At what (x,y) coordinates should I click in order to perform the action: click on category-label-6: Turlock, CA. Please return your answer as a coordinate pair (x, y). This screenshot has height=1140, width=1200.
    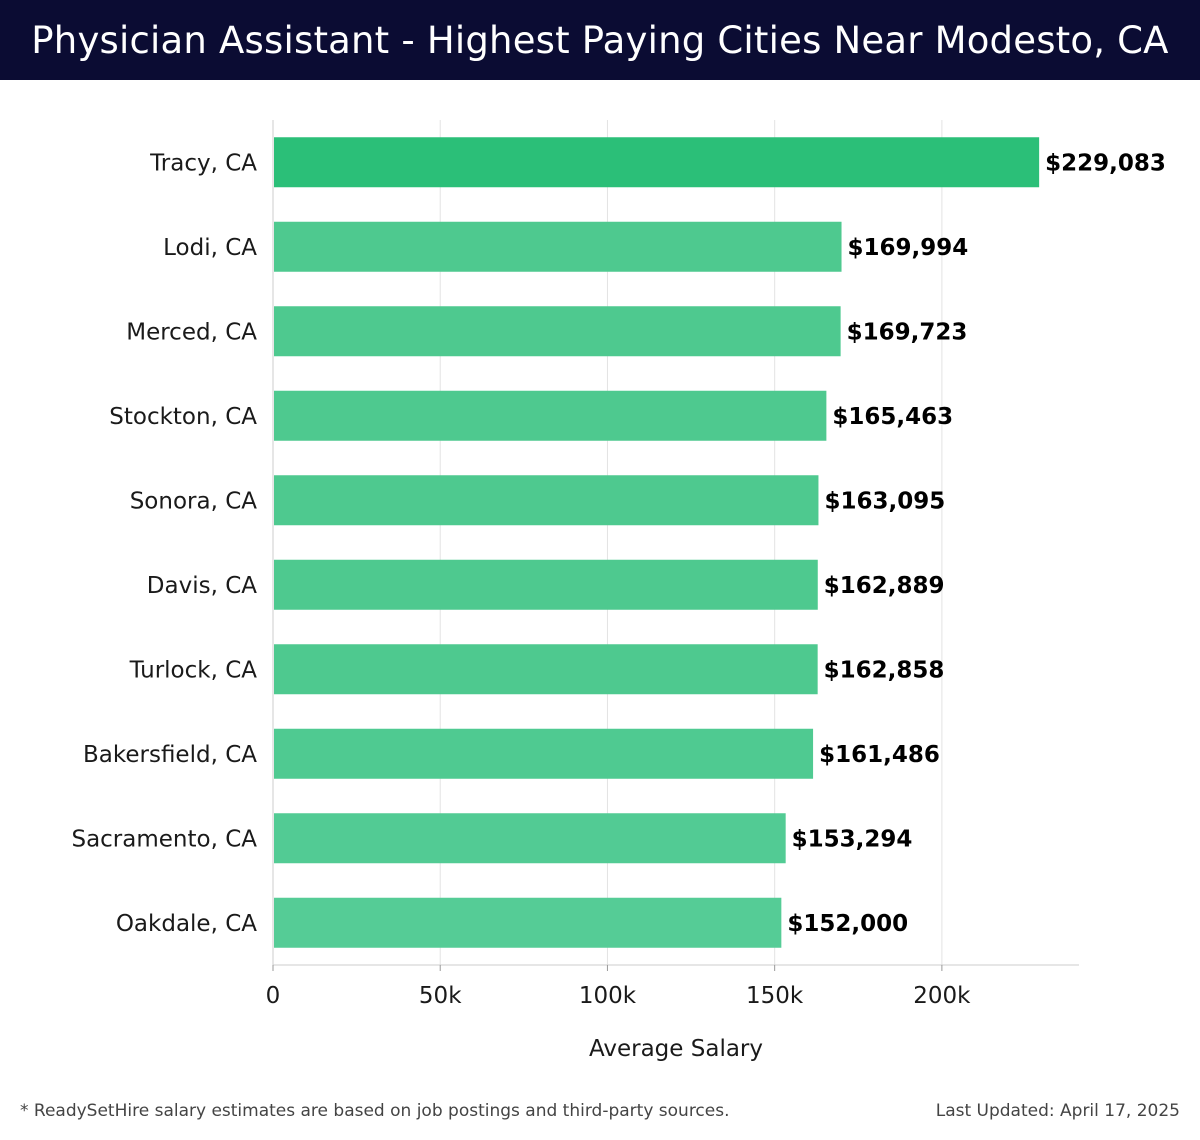
    Looking at the image, I should click on (193, 670).